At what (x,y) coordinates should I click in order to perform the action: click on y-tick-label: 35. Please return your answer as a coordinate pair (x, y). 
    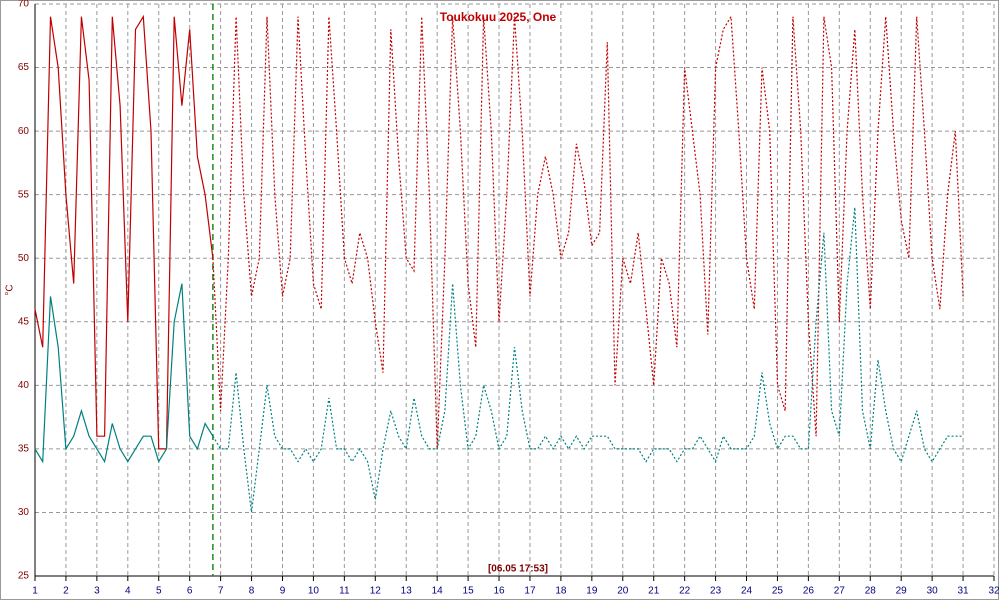
    Looking at the image, I should click on (24, 449).